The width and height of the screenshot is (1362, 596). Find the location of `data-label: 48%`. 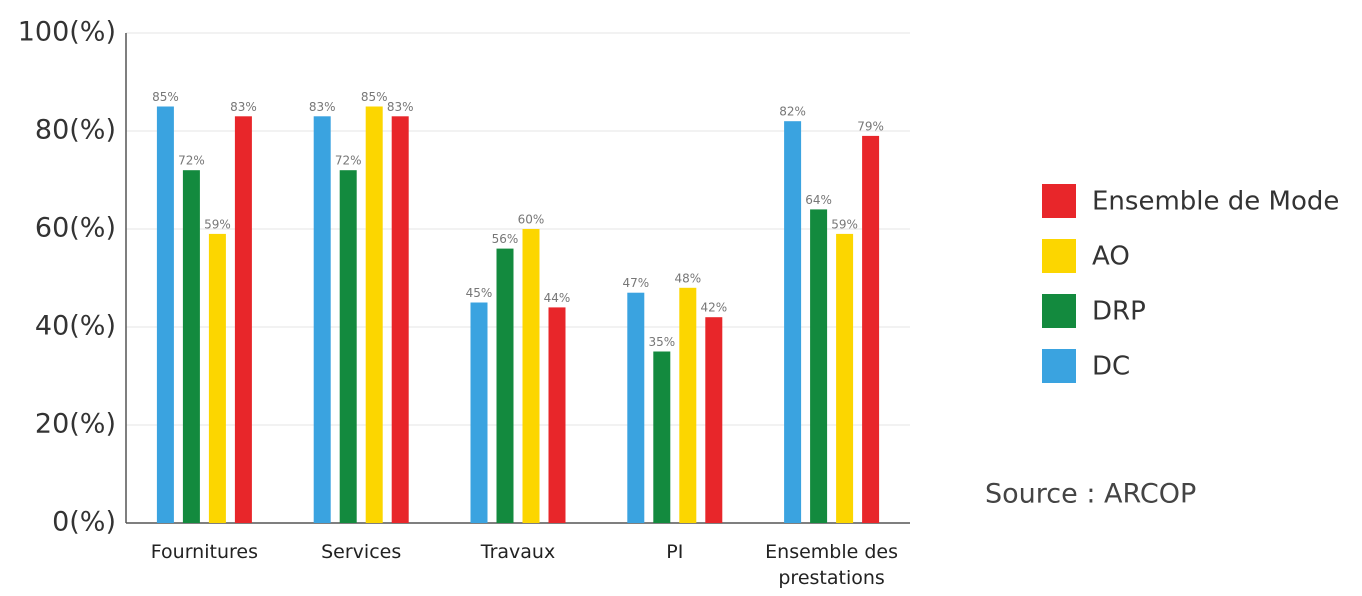

data-label: 48% is located at coordinates (687, 278).